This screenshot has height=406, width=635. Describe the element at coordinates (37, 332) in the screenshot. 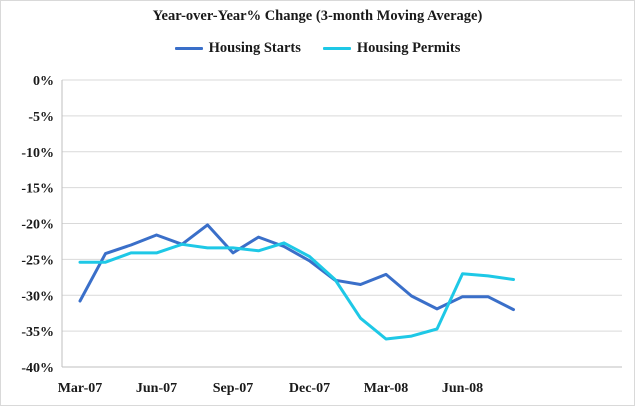

I see `y-tick-label: -35%` at that location.